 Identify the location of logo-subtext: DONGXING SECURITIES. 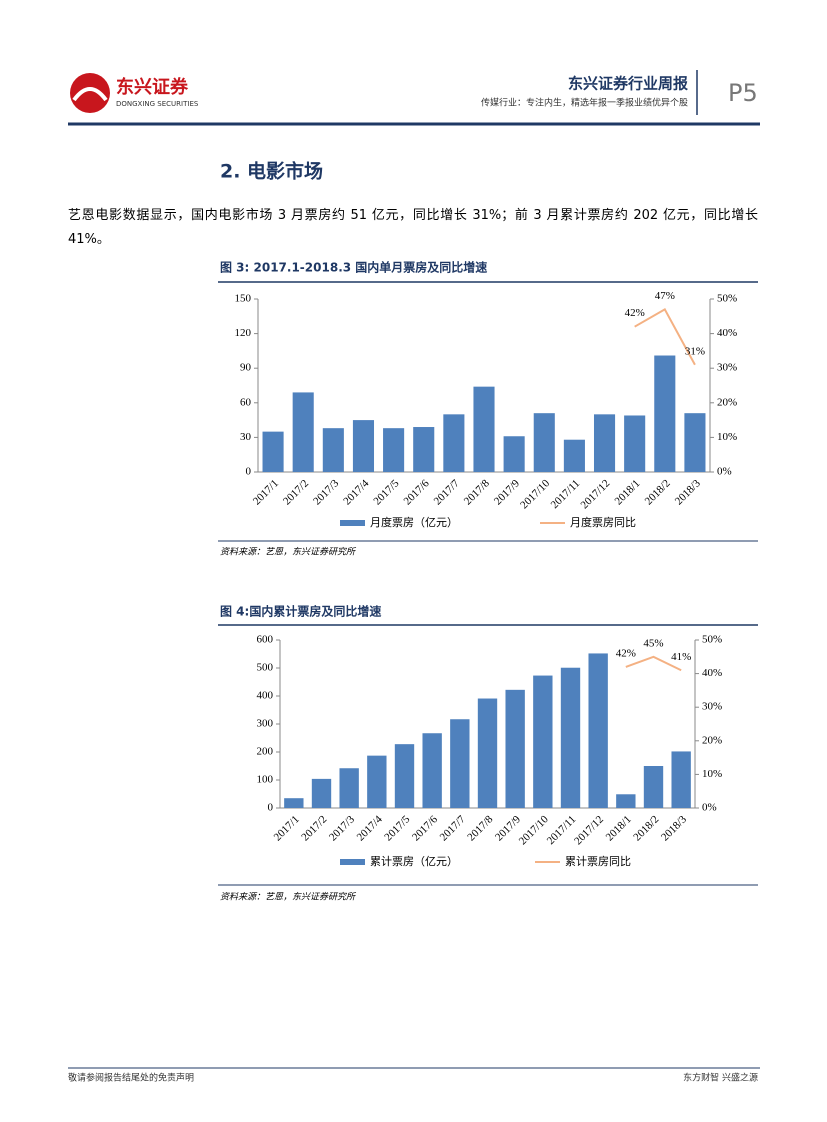
(157, 104).